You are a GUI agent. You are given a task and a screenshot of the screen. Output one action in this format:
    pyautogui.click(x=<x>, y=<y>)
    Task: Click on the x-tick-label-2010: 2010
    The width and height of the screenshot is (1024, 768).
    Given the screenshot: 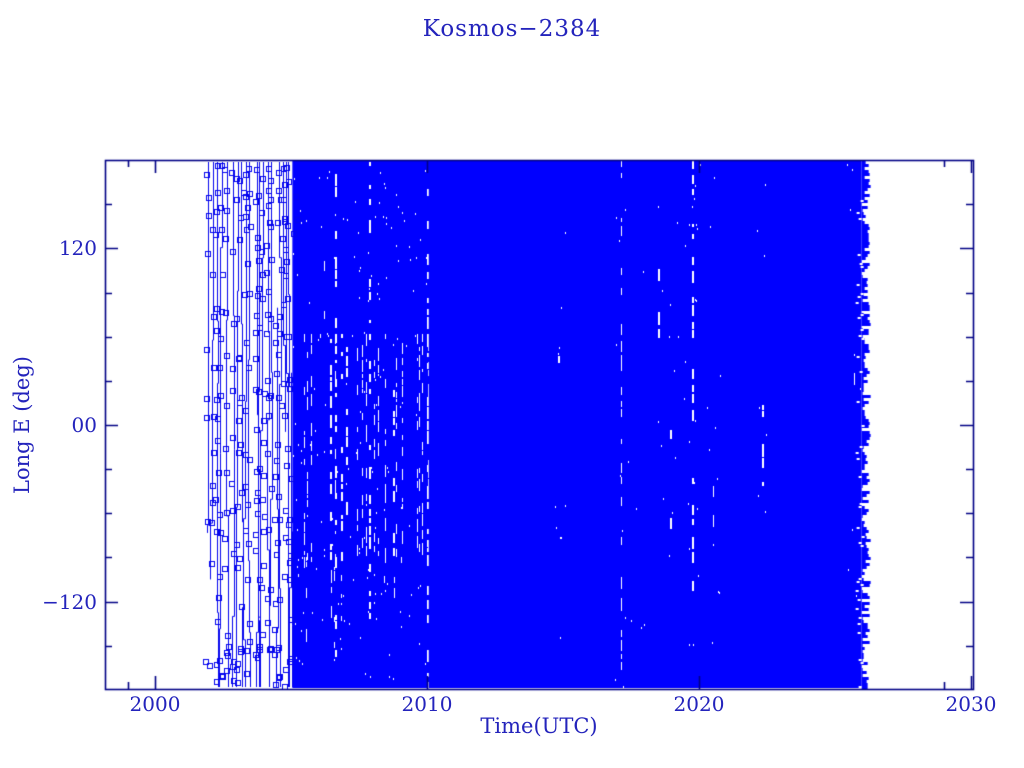 What is the action you would take?
    pyautogui.click(x=427, y=704)
    